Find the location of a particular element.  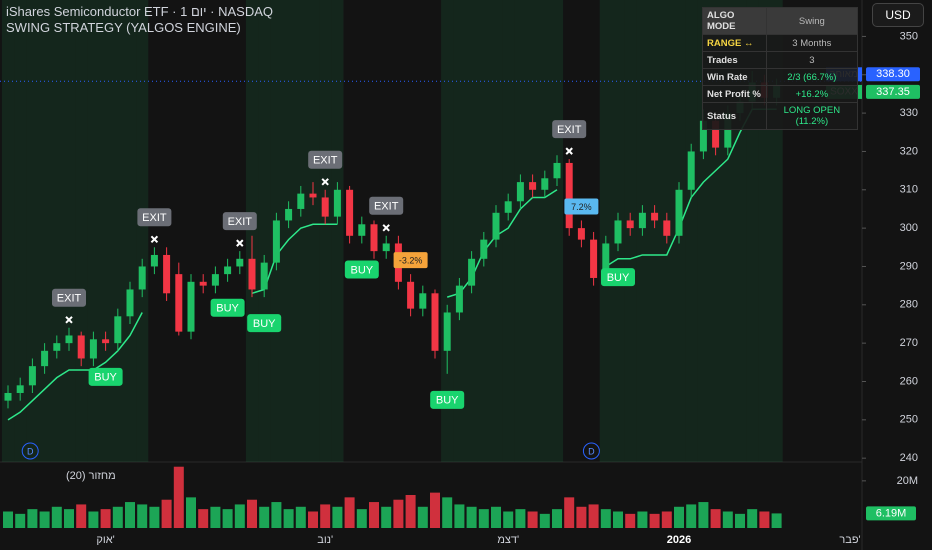

y-tick-label: 250 is located at coordinates (909, 420).